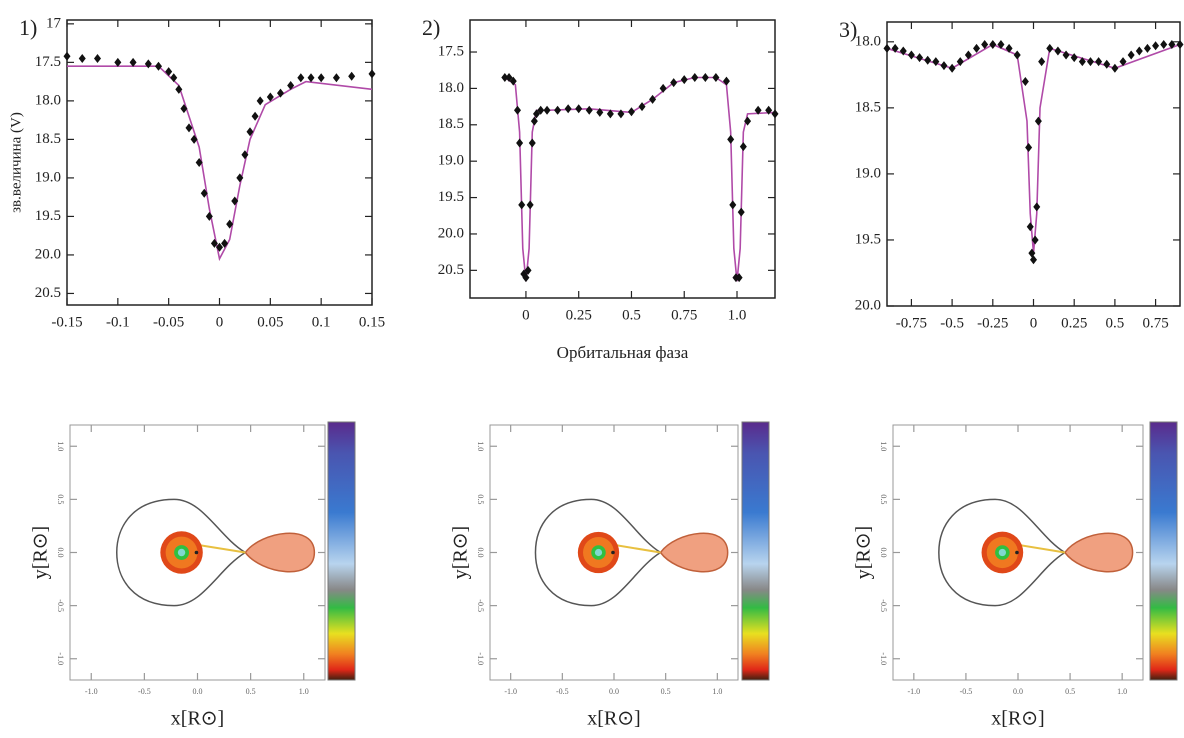 The height and width of the screenshot is (738, 1184). I want to click on y-tick-label: -0.5, so click(60, 605).